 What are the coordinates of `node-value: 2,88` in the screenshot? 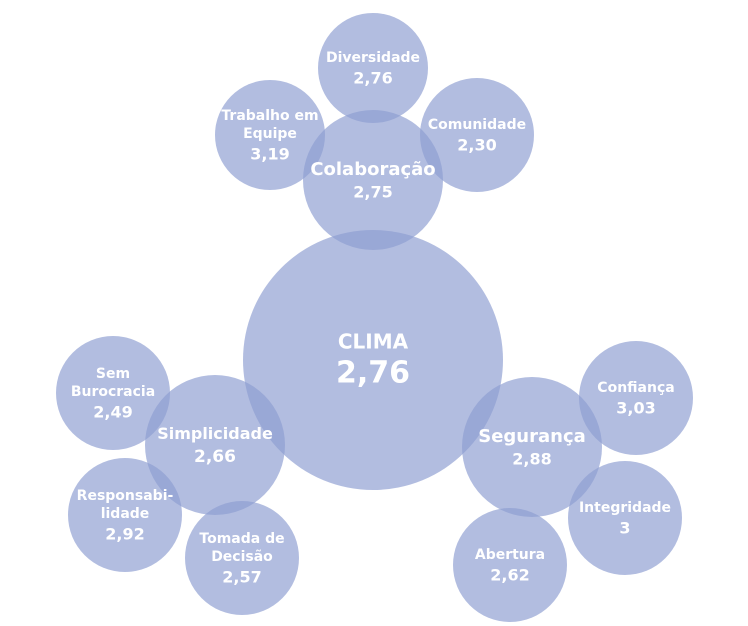 It's located at (531, 459).